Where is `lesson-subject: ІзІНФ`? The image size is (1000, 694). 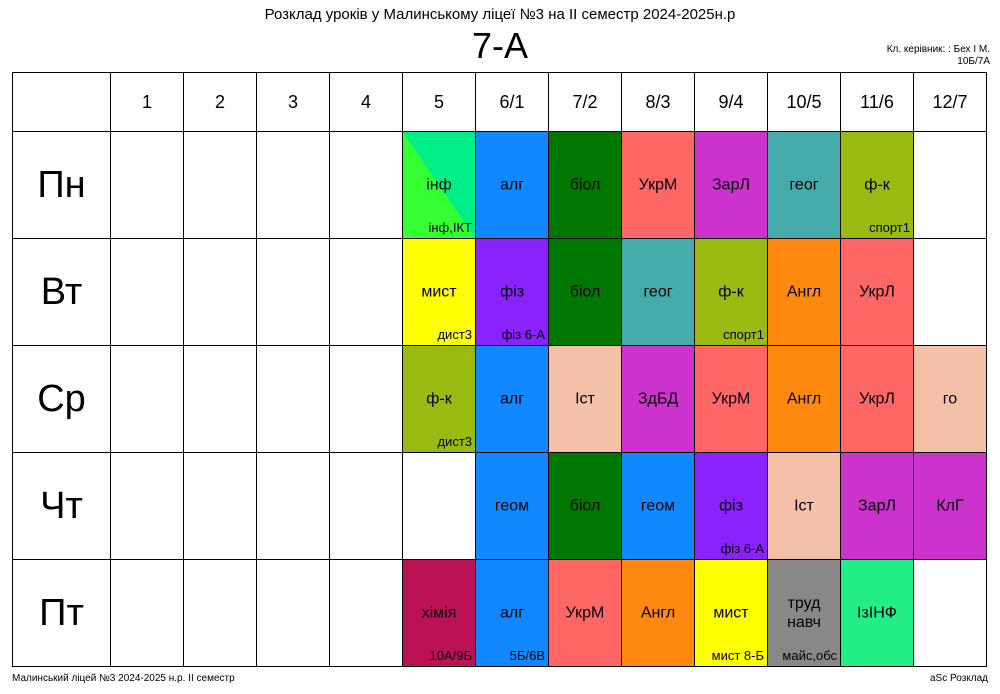
lesson-subject: ІзІНФ is located at coordinates (877, 613).